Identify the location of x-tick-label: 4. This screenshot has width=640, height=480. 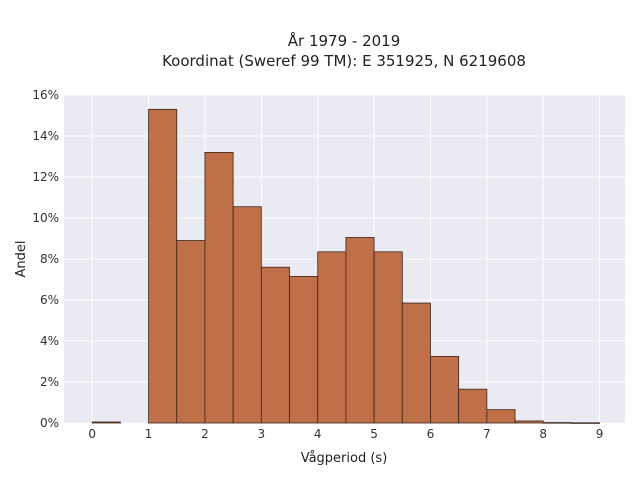
(318, 434).